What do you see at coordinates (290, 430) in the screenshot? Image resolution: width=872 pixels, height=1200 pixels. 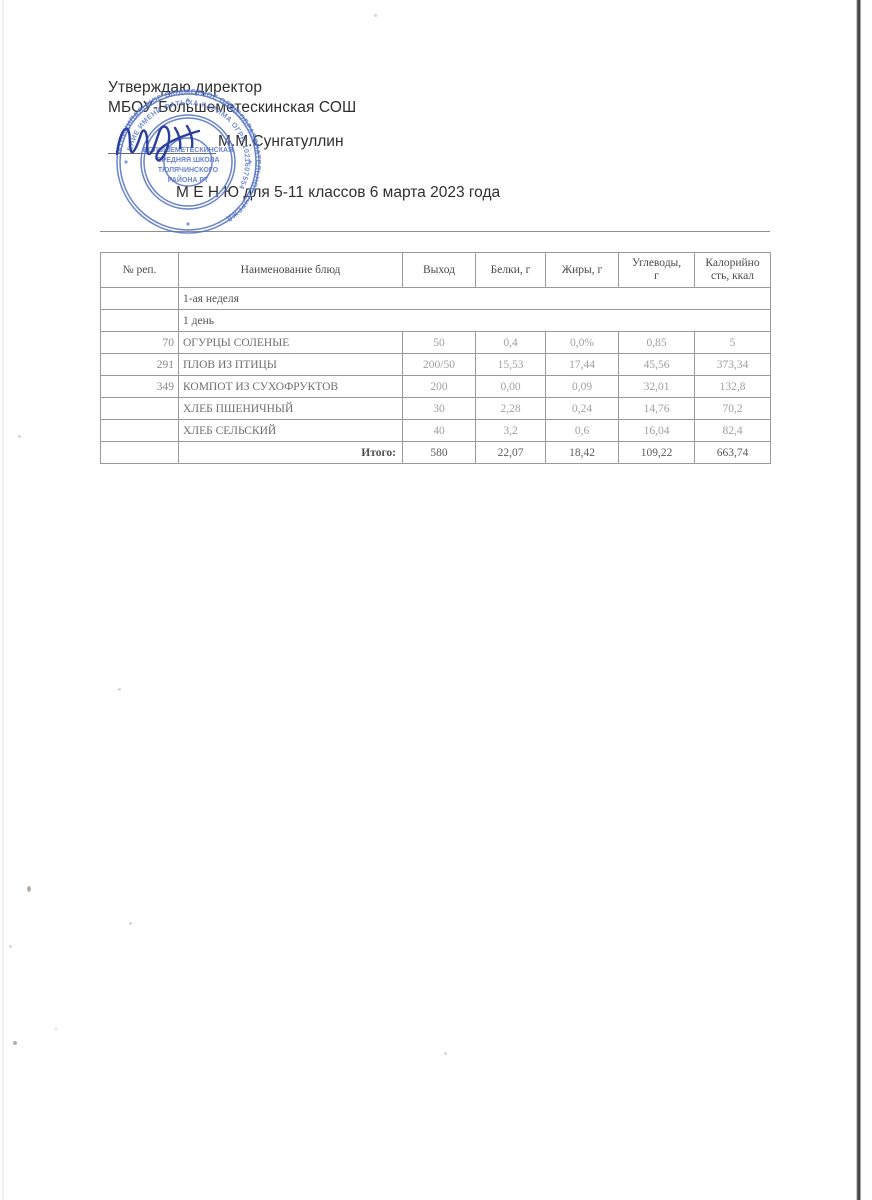 I see `cell-dish-name: ХЛЕБ СЕЛЬСКИЙ` at bounding box center [290, 430].